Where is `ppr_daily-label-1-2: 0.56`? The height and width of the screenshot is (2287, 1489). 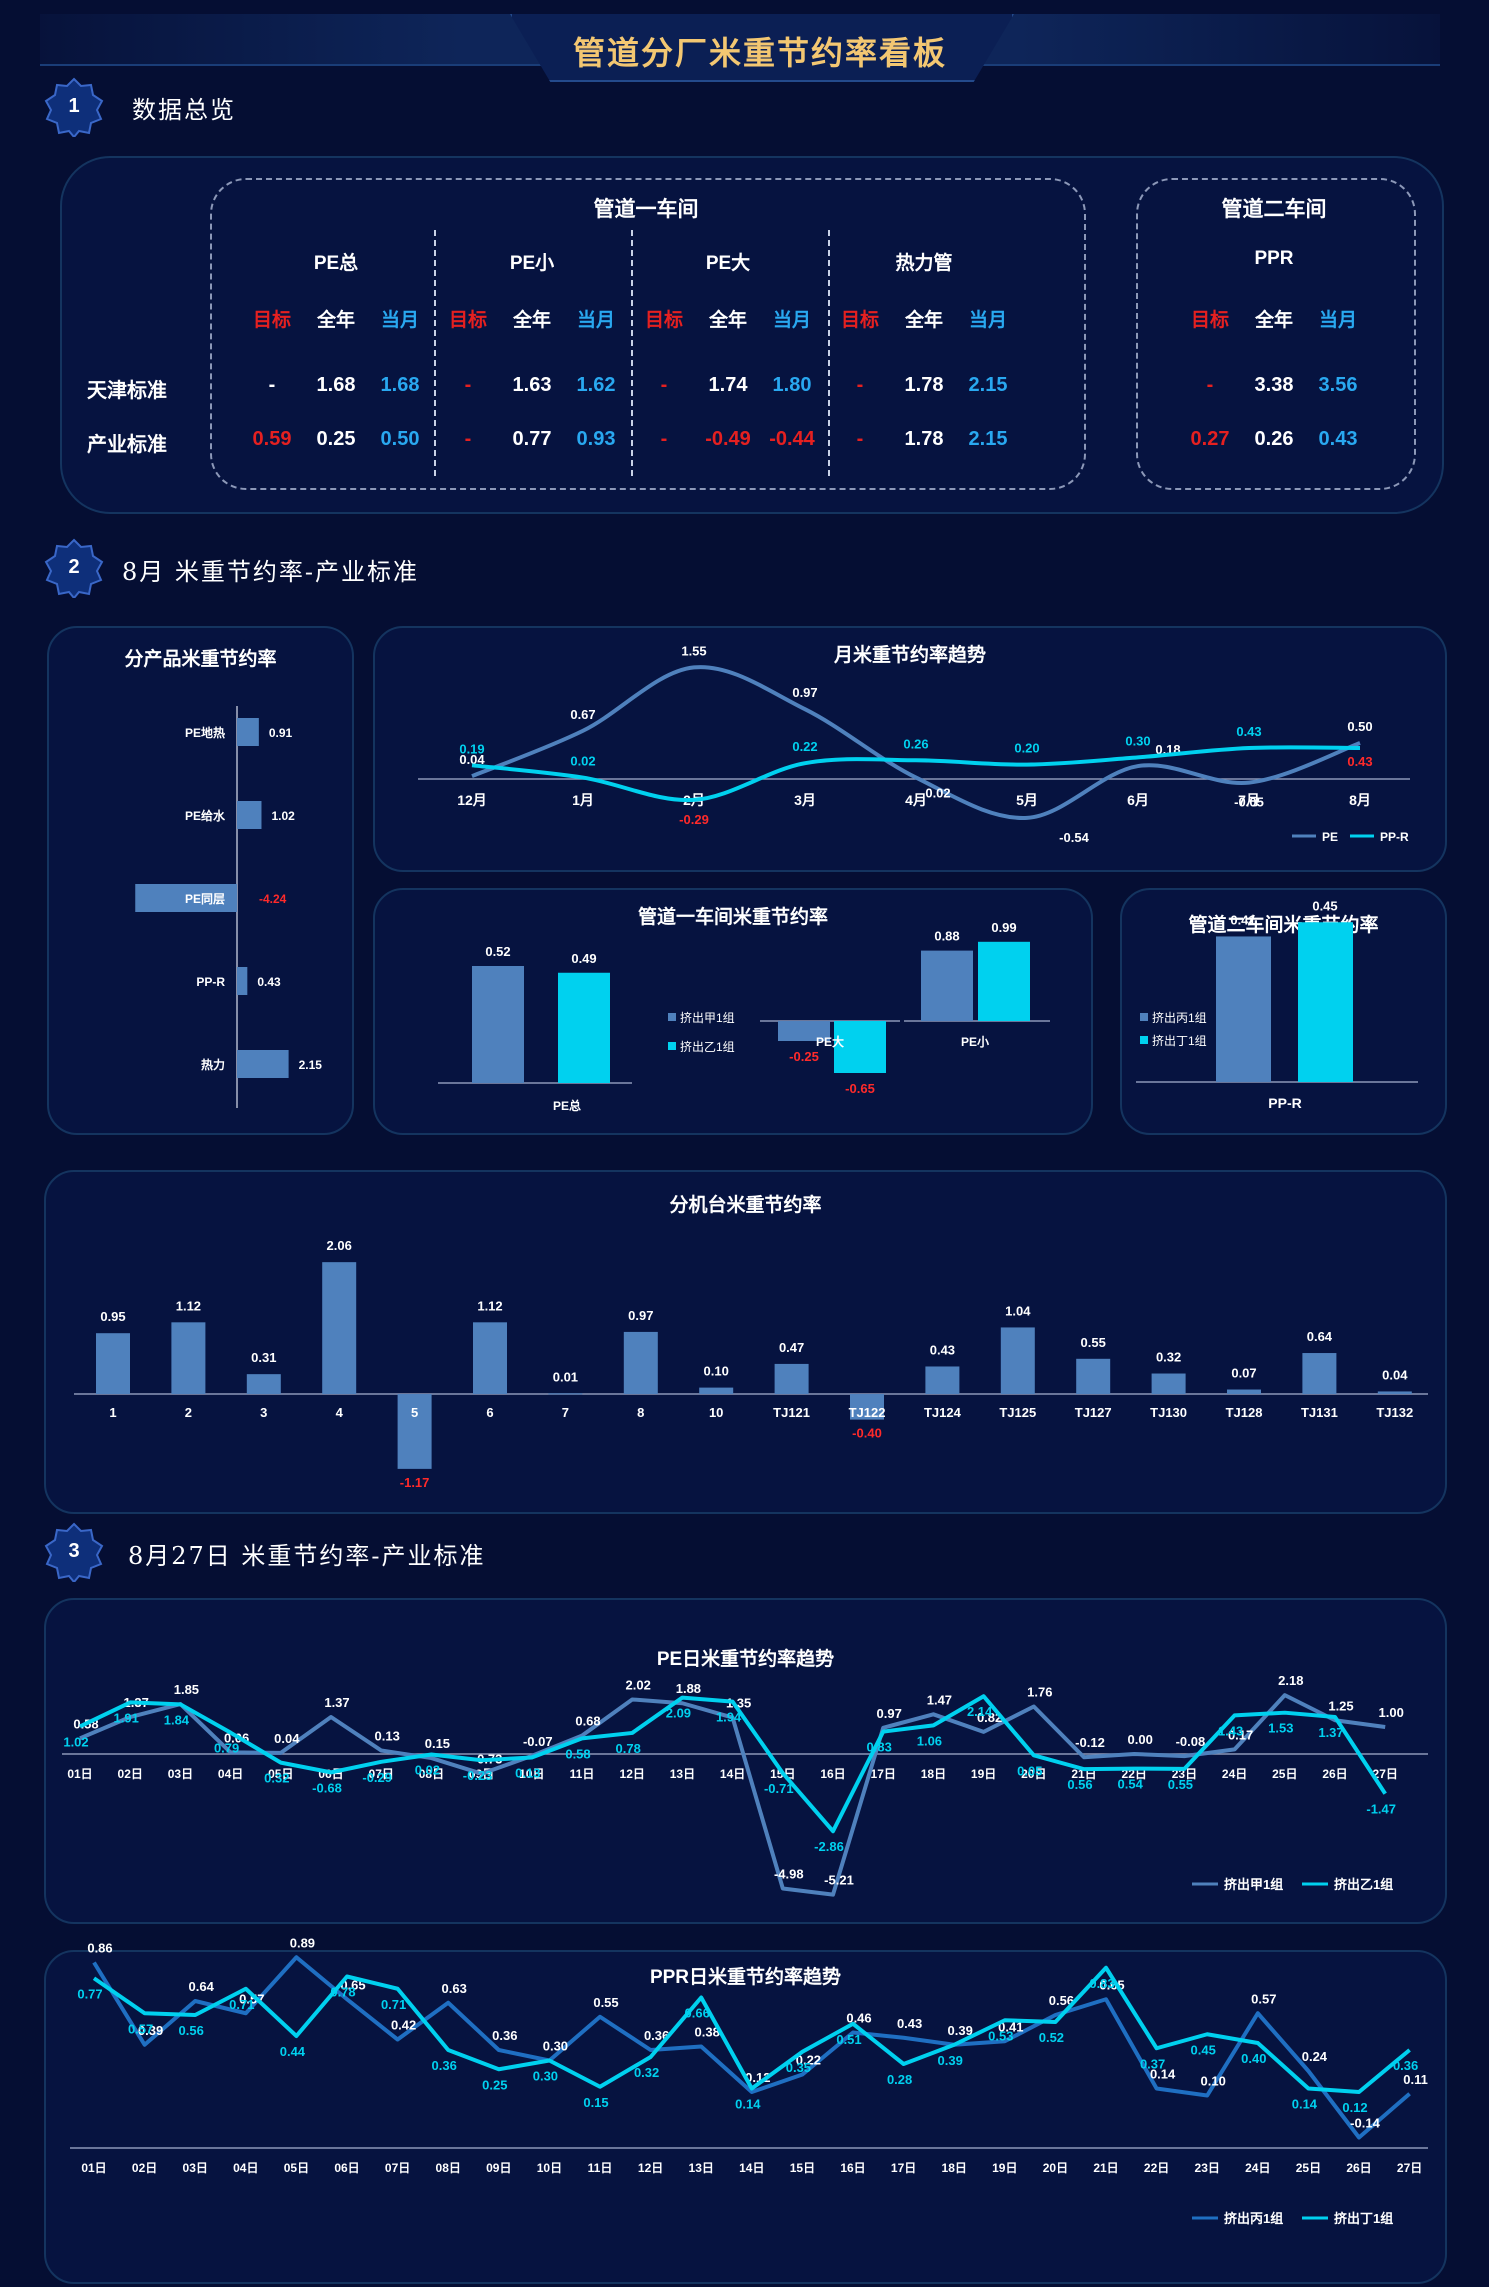
ppr_daily-label-1-2: 0.56 is located at coordinates (191, 2030).